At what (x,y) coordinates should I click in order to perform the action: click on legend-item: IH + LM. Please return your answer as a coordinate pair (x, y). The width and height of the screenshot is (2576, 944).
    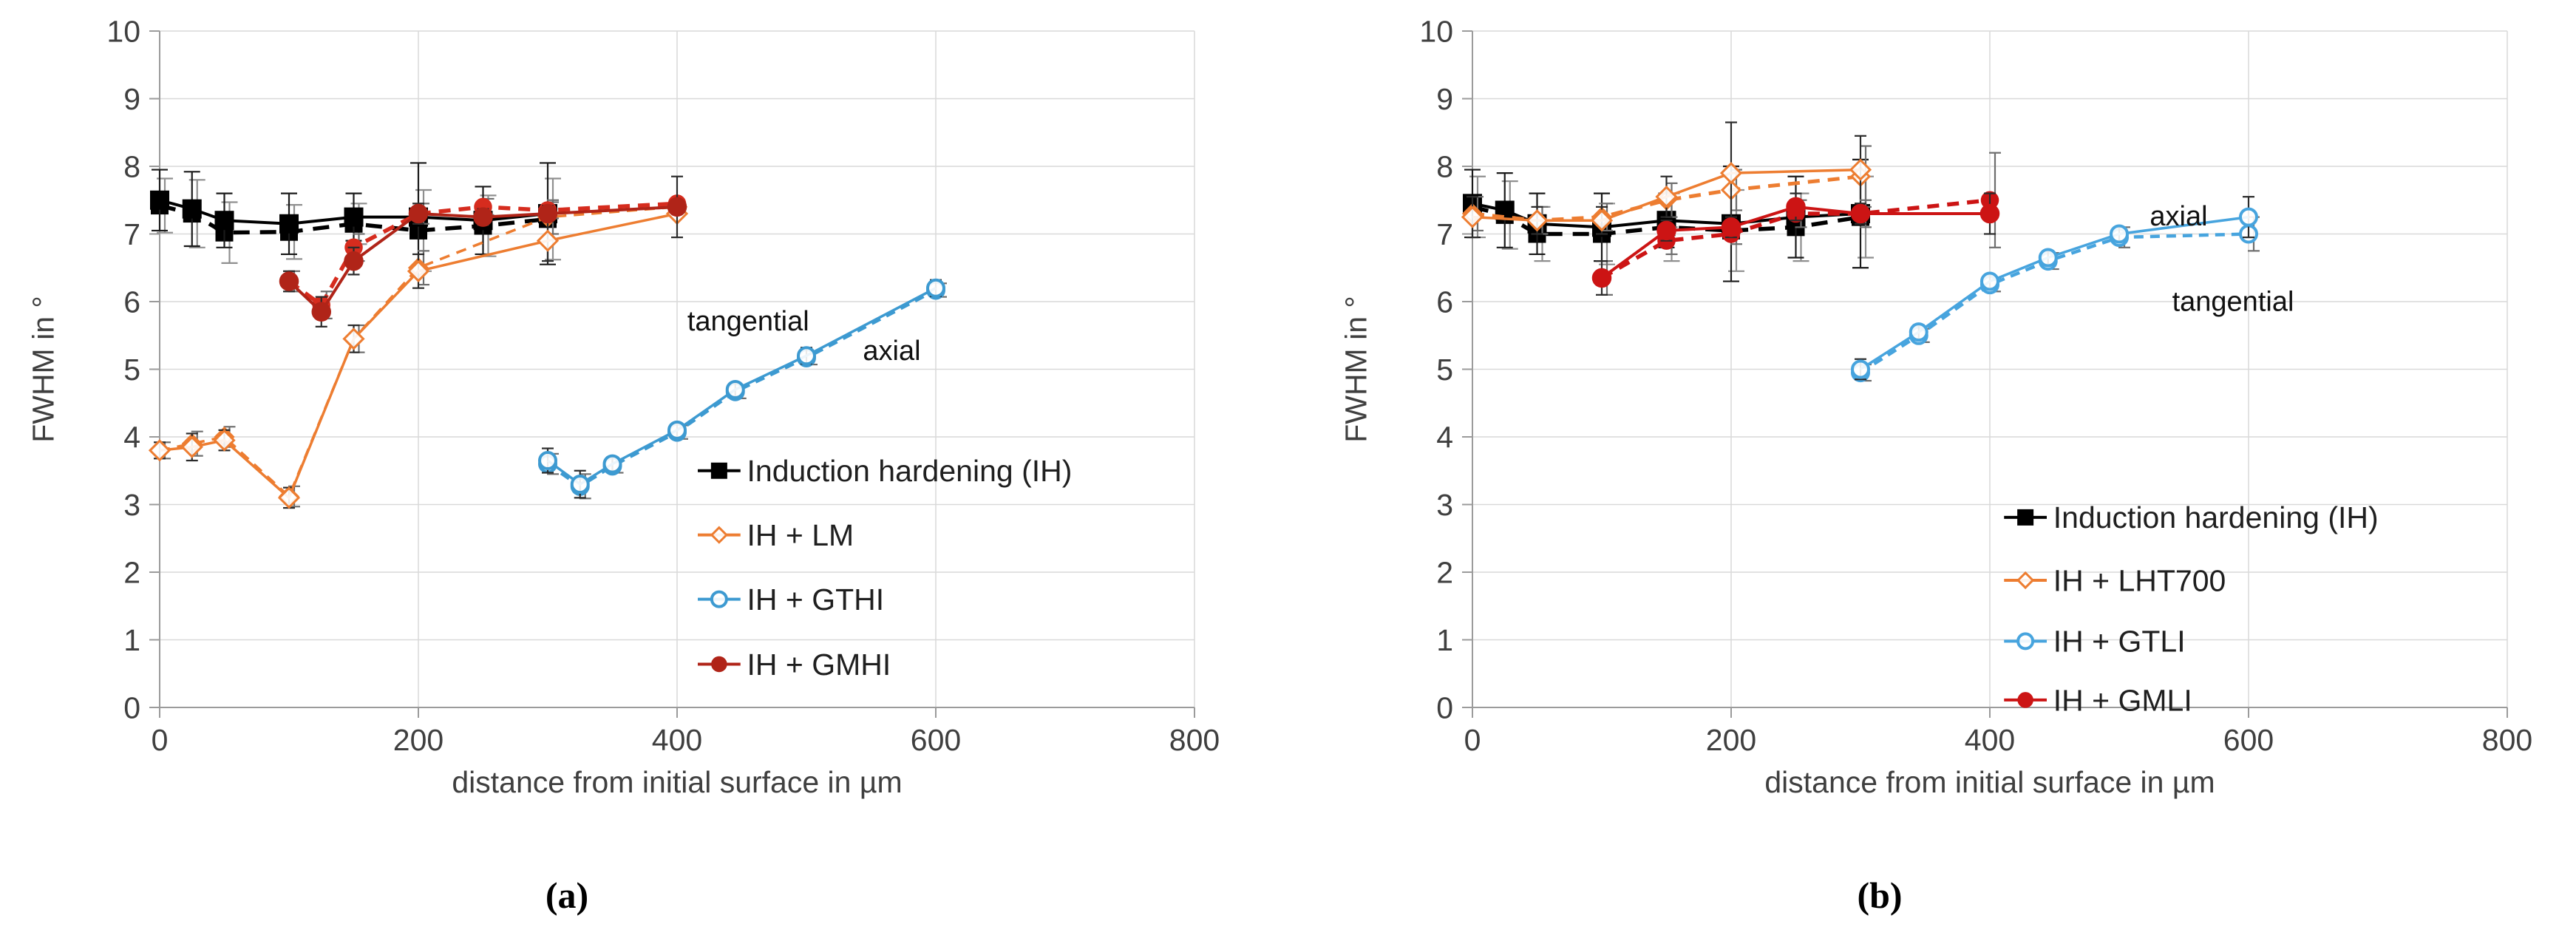
    Looking at the image, I should click on (776, 535).